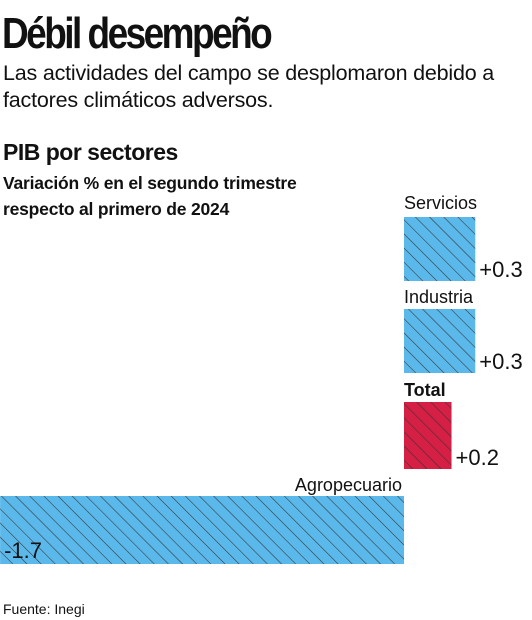 The width and height of the screenshot is (532, 620). I want to click on value-label-industria: +0.3, so click(500, 361).